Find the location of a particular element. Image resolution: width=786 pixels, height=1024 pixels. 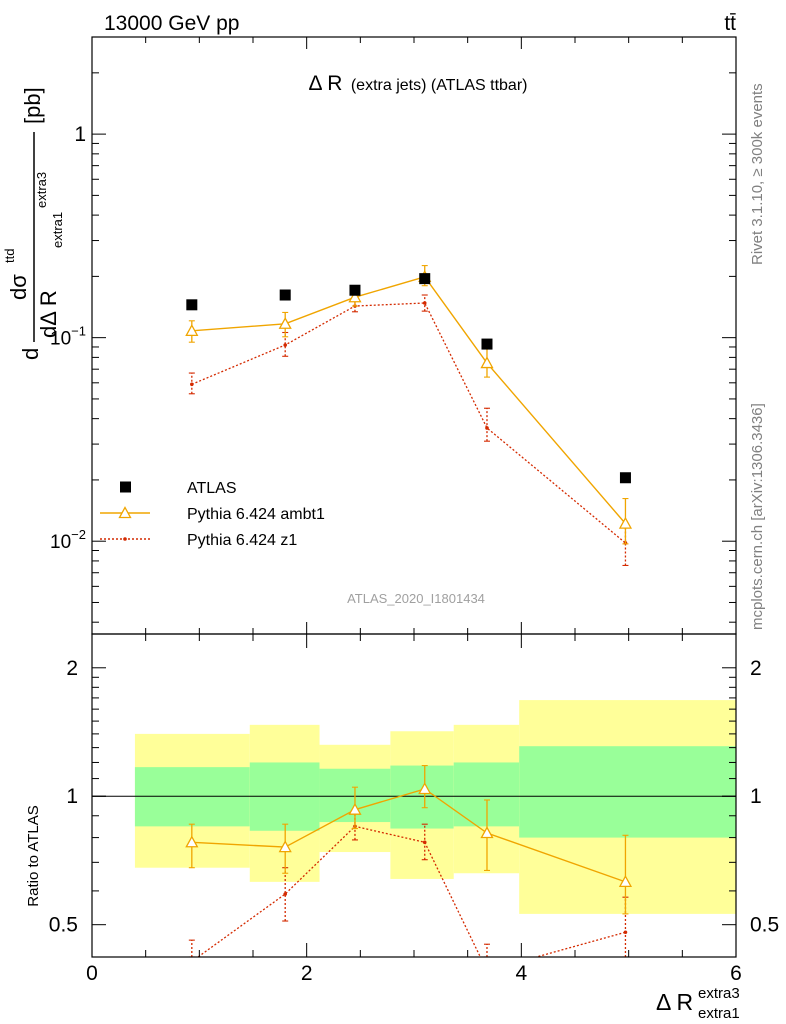

main-dot-line is located at coordinates (408, 423).